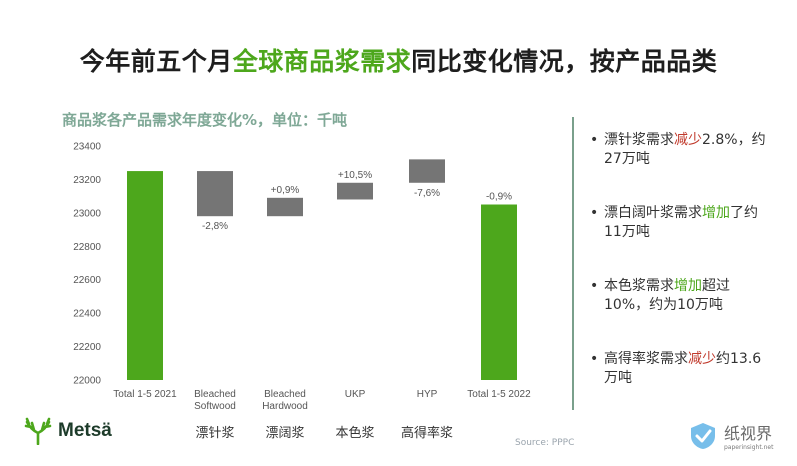 This screenshot has height=466, width=797. Describe the element at coordinates (285, 406) in the screenshot. I see `x-tick-label: Hardwood` at that location.